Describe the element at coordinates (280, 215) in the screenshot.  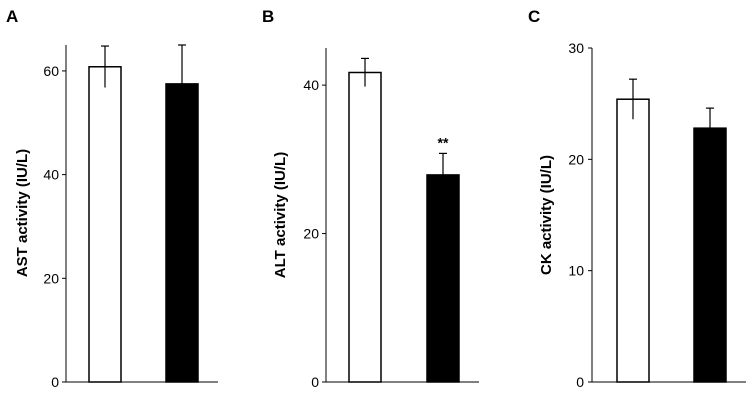
I see `y-axis-label: ALT activity (IU/L)` at that location.